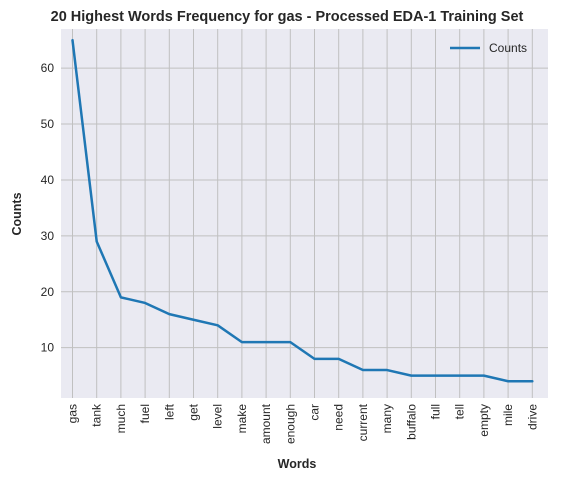  What do you see at coordinates (218, 416) in the screenshot?
I see `x-tick-label: level` at bounding box center [218, 416].